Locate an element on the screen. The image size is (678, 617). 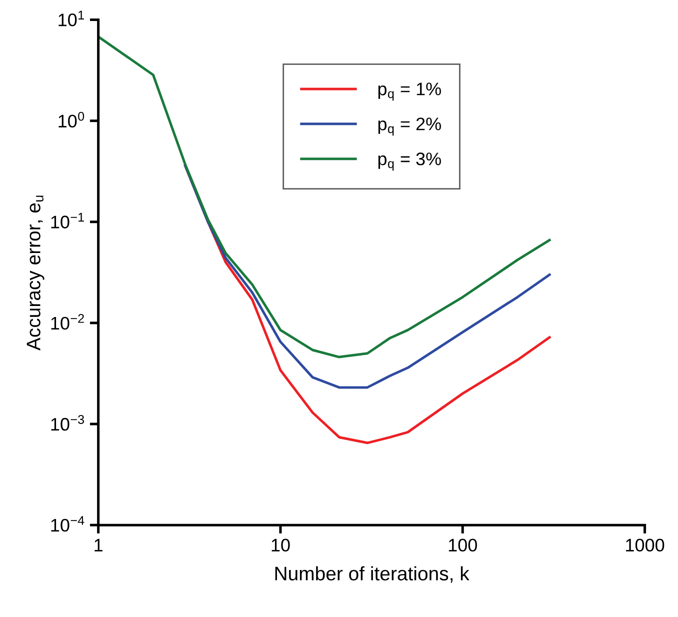
y-tick-label: 10$^{0}$ is located at coordinates (71, 120).